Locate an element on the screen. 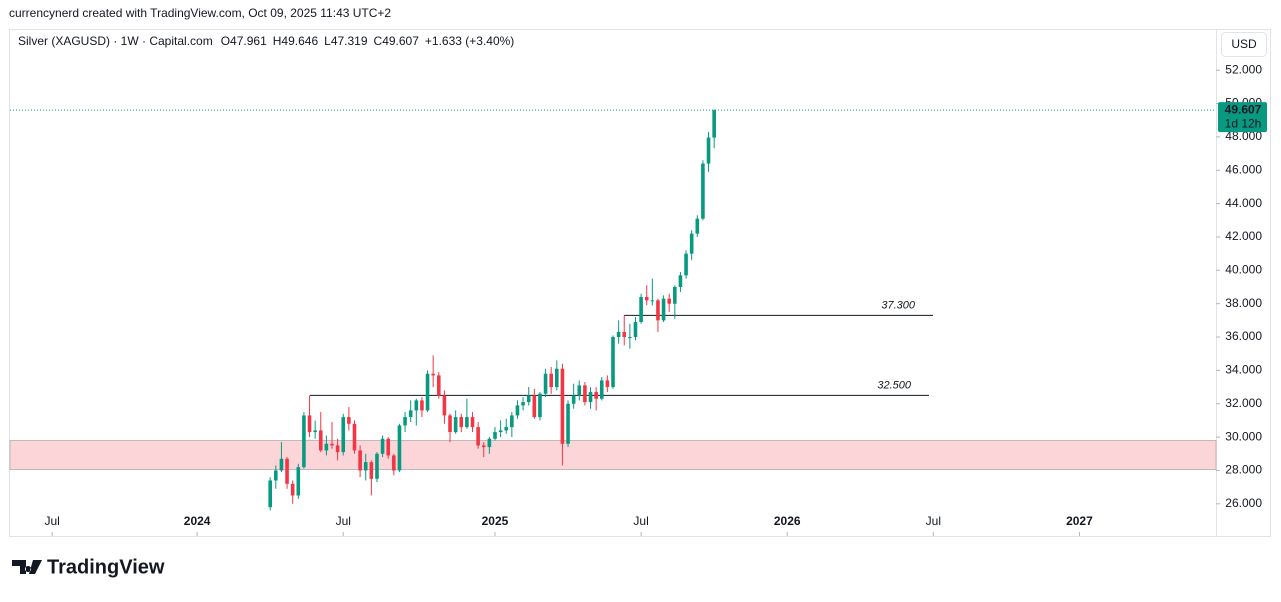  y-tick-label: 30.000 is located at coordinates (1243, 436).